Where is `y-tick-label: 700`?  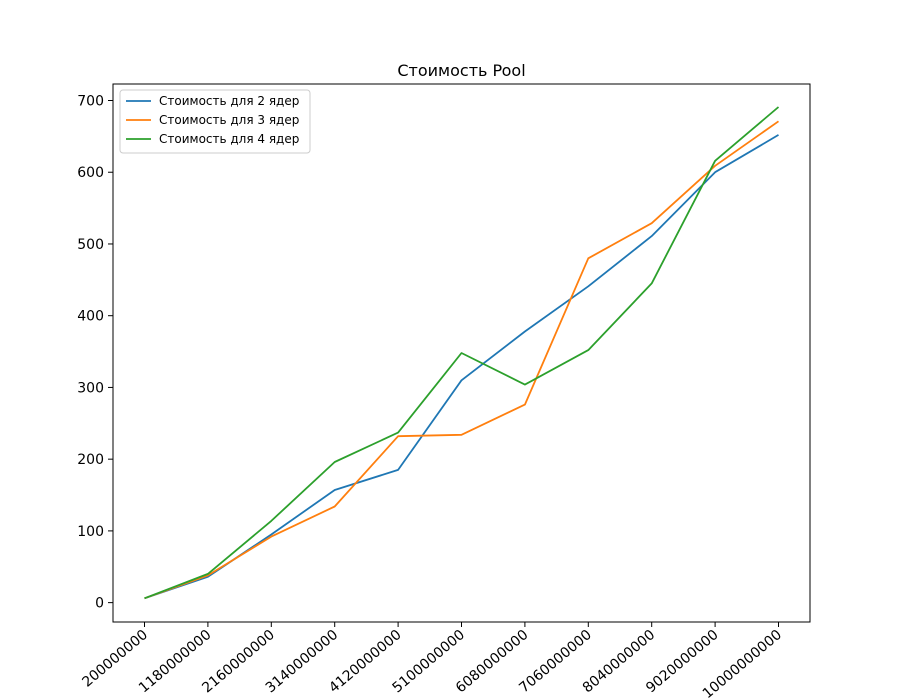 y-tick-label: 700 is located at coordinates (90, 101).